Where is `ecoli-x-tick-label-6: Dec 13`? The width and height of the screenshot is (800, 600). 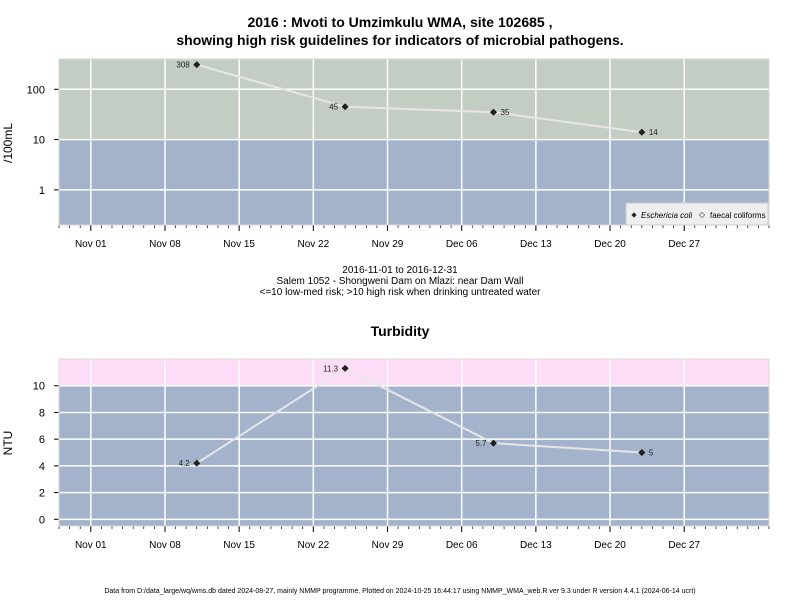 ecoli-x-tick-label-6: Dec 13 is located at coordinates (536, 244).